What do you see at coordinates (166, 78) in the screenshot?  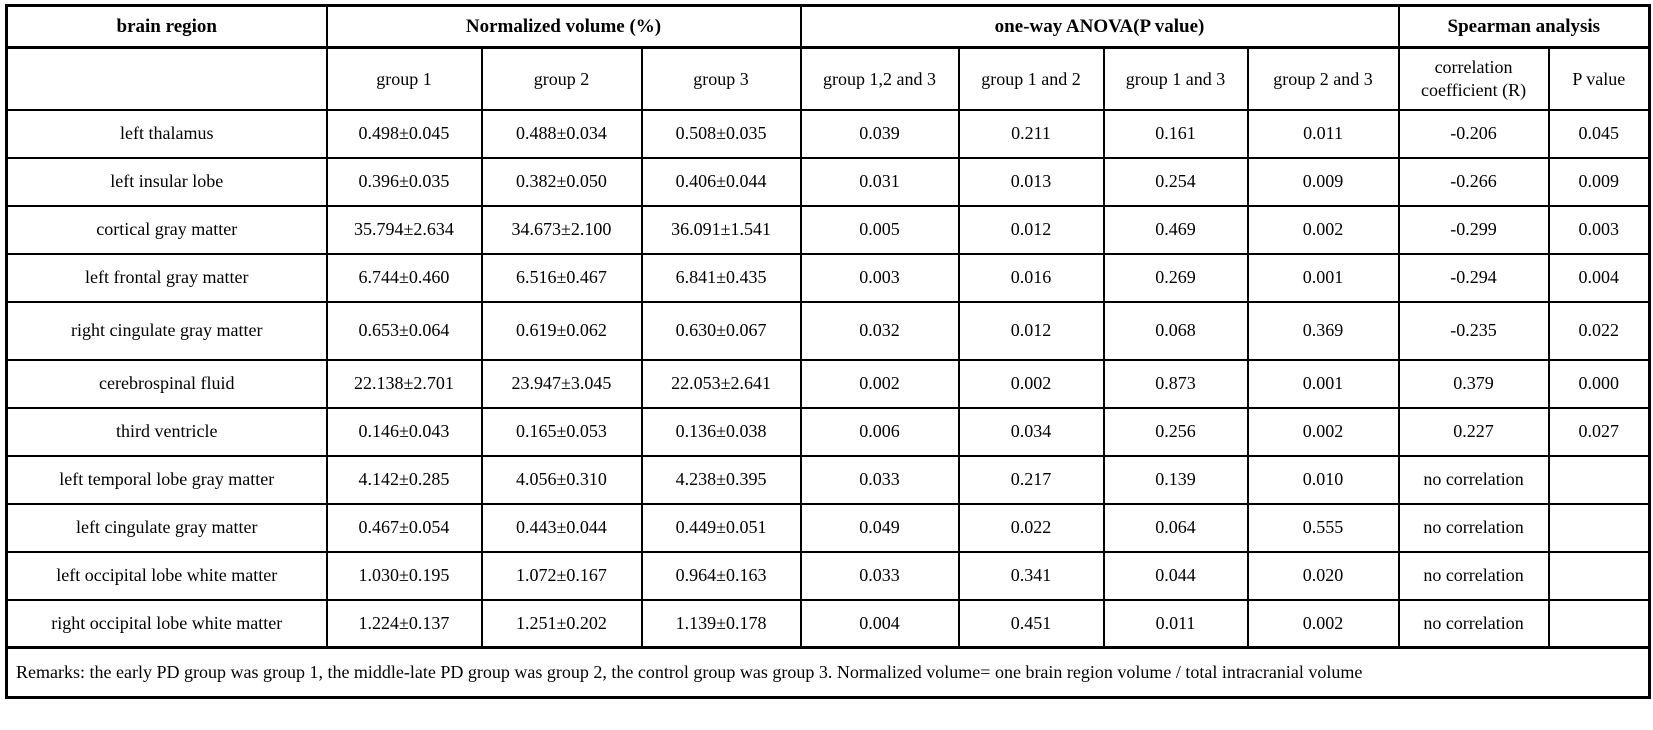 I see `subheader-empty` at bounding box center [166, 78].